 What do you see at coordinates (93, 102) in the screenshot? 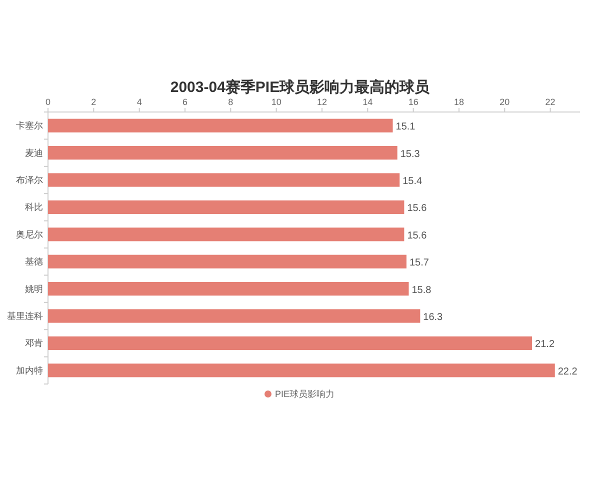
I see `x-tick-label: 2` at bounding box center [93, 102].